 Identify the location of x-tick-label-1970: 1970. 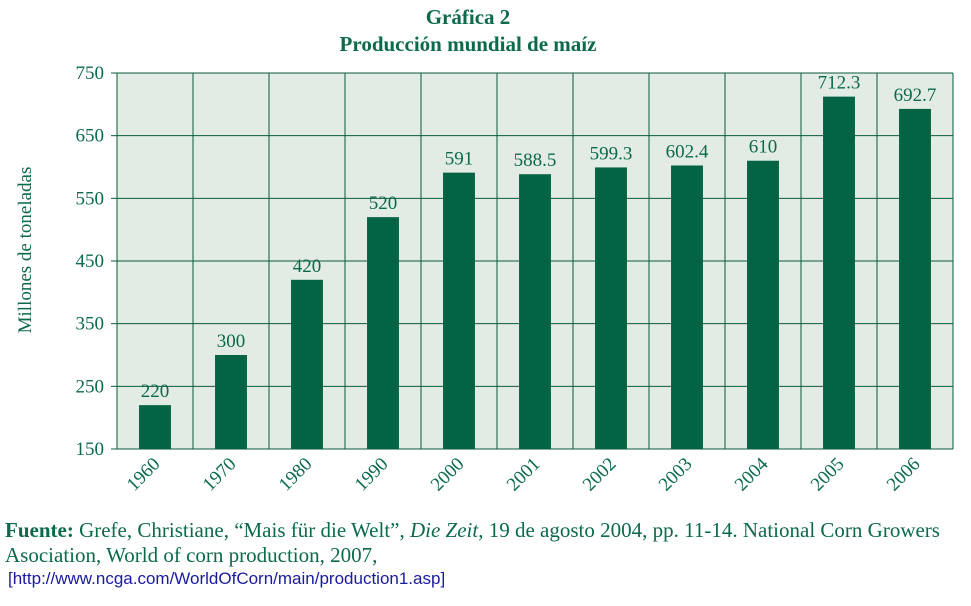
(220, 475).